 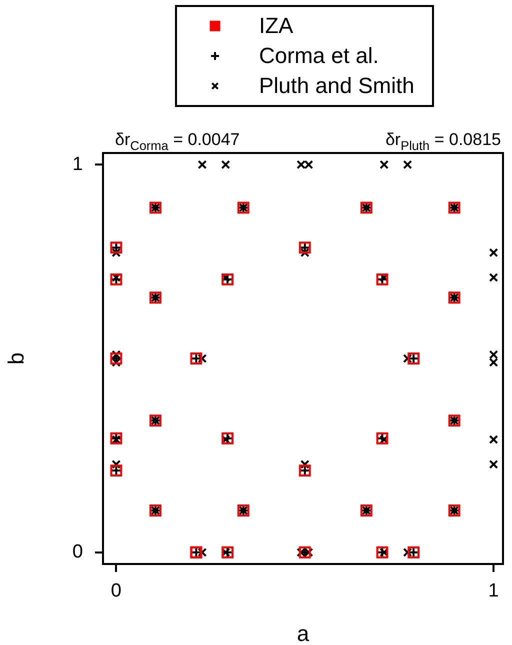 I want to click on legend-label: Pluth and Smith, so click(x=336, y=86).